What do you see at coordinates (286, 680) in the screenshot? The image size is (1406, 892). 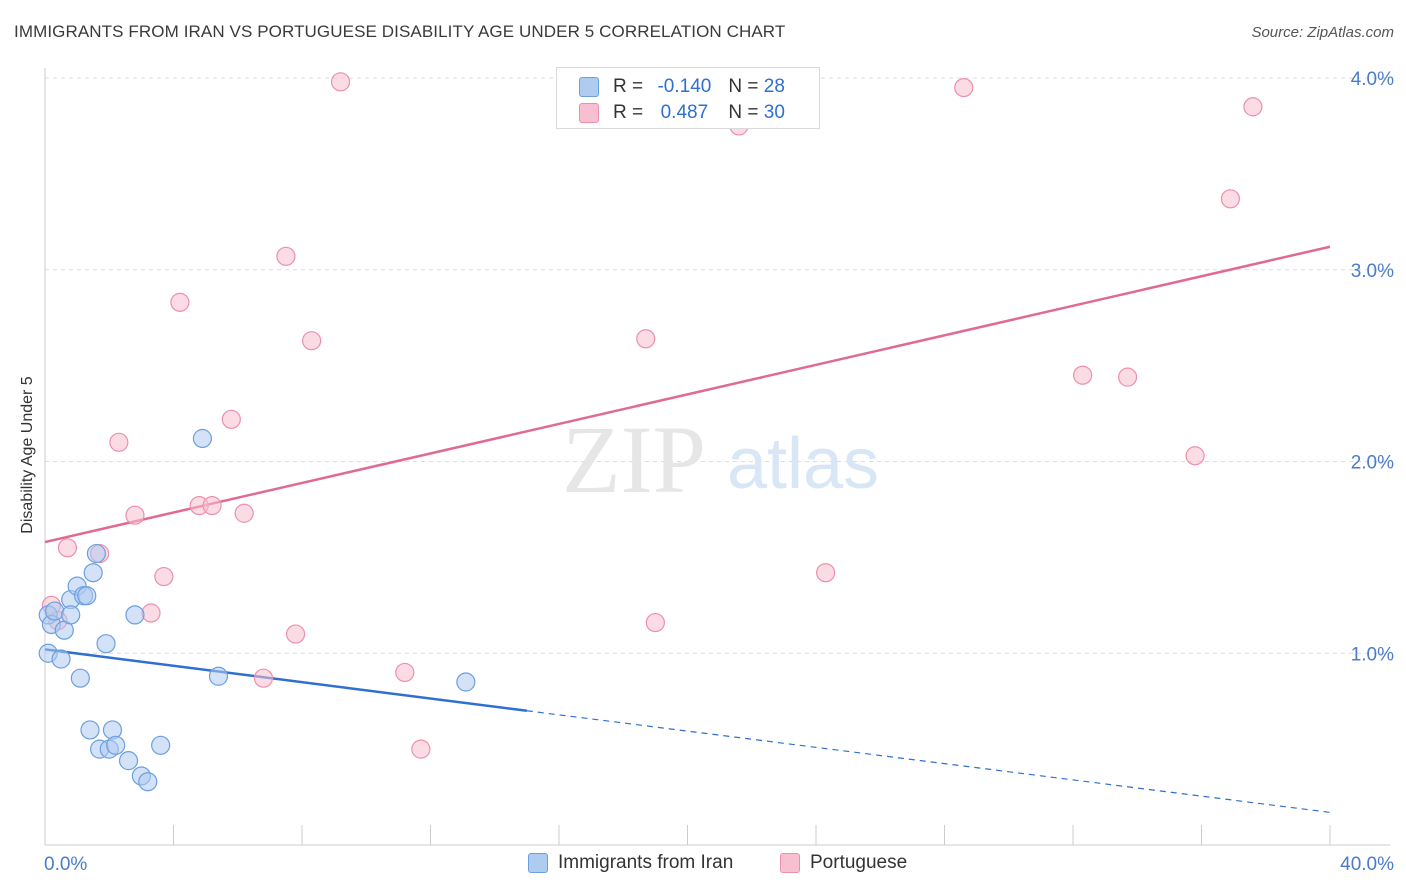 I see `trend-line-iran` at bounding box center [286, 680].